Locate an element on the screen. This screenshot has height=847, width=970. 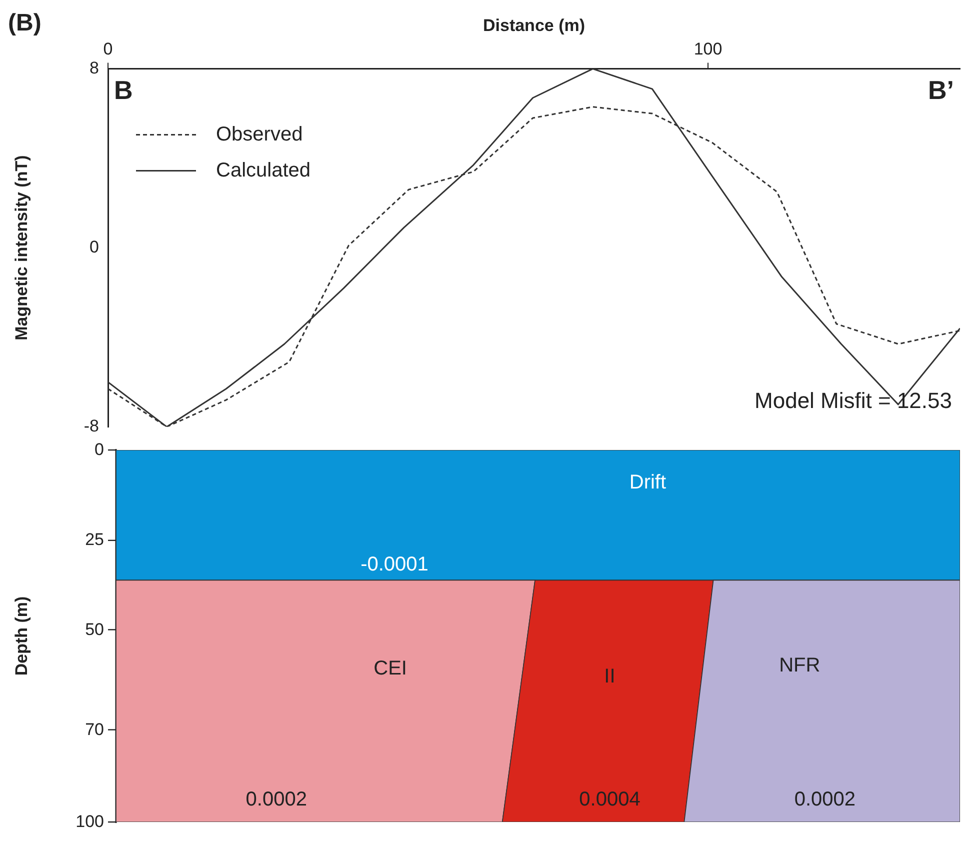
text: 0.0004 is located at coordinates (609, 800).